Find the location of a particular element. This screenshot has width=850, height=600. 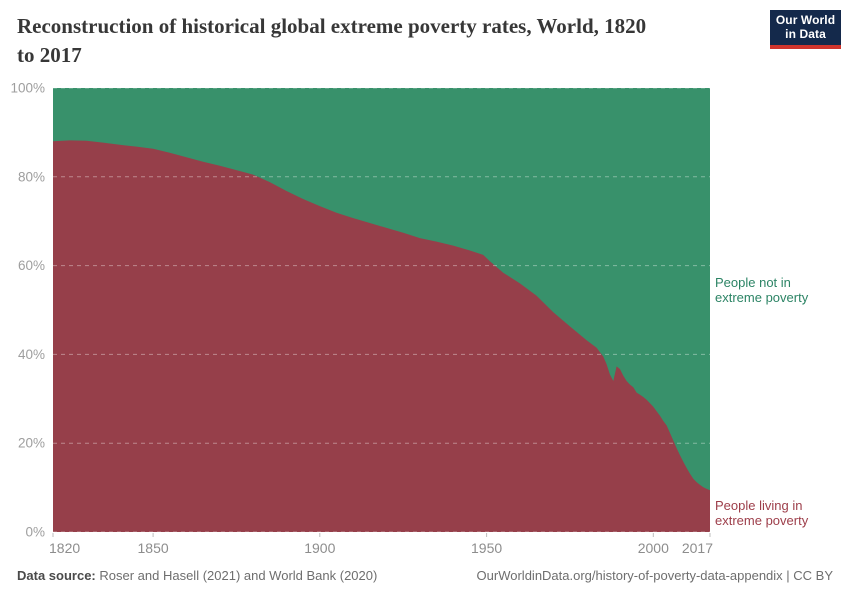

page-title-line2: to 2017 is located at coordinates (49, 55).